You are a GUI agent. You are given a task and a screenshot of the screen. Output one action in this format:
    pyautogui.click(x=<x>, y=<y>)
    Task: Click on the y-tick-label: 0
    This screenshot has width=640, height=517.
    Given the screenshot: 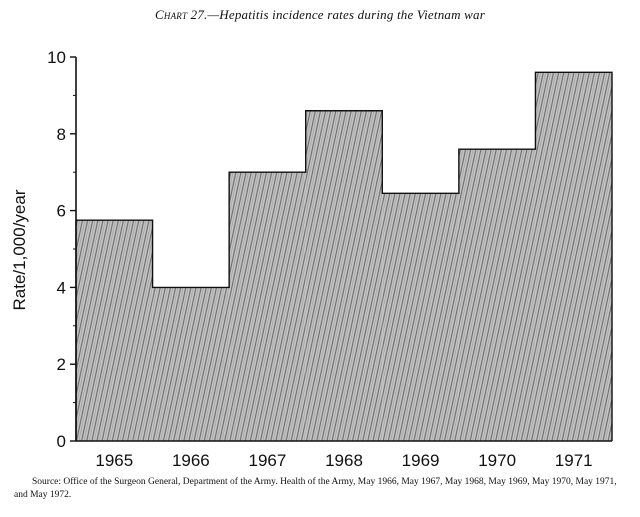 What is the action you would take?
    pyautogui.click(x=61, y=441)
    